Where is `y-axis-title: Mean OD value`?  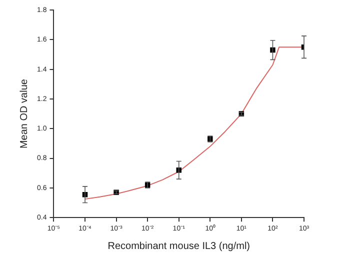
y-axis-title: Mean OD value is located at coordinates (24, 113).